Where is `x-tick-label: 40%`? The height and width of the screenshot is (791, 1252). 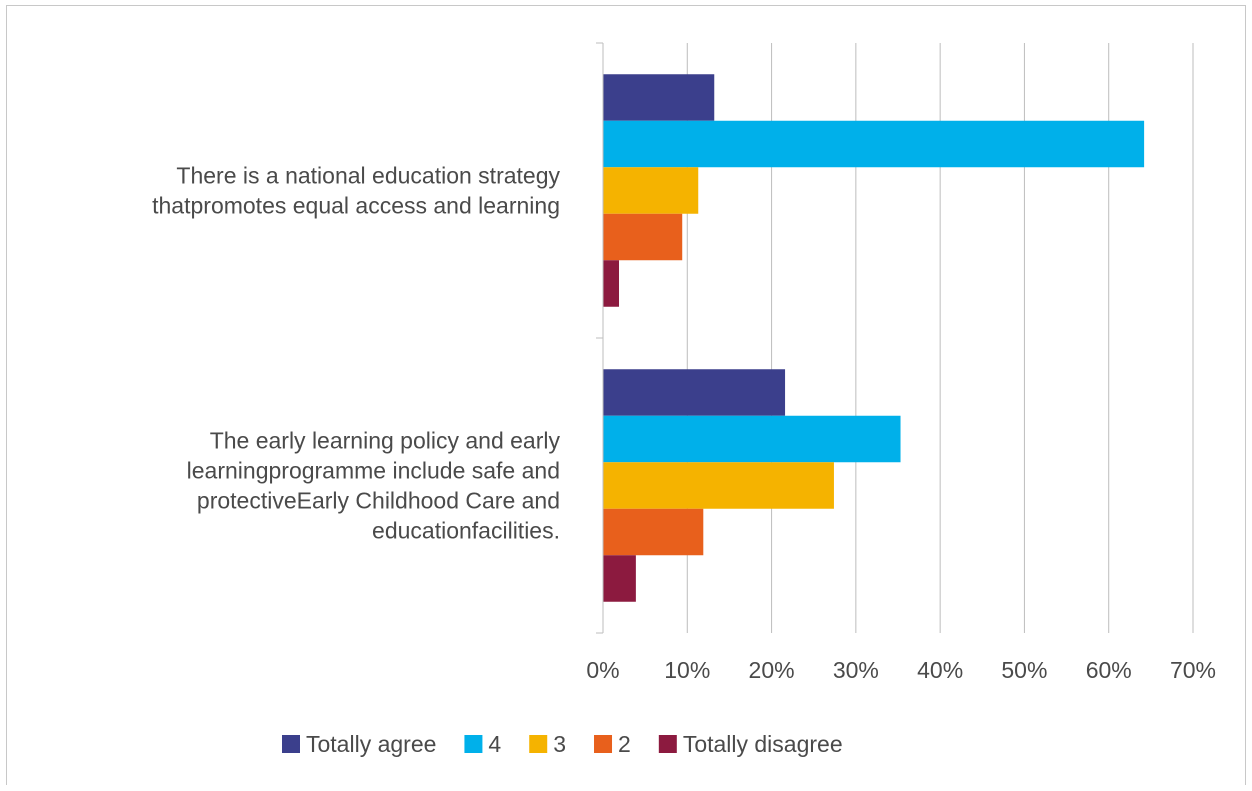 x-tick-label: 40% is located at coordinates (940, 670).